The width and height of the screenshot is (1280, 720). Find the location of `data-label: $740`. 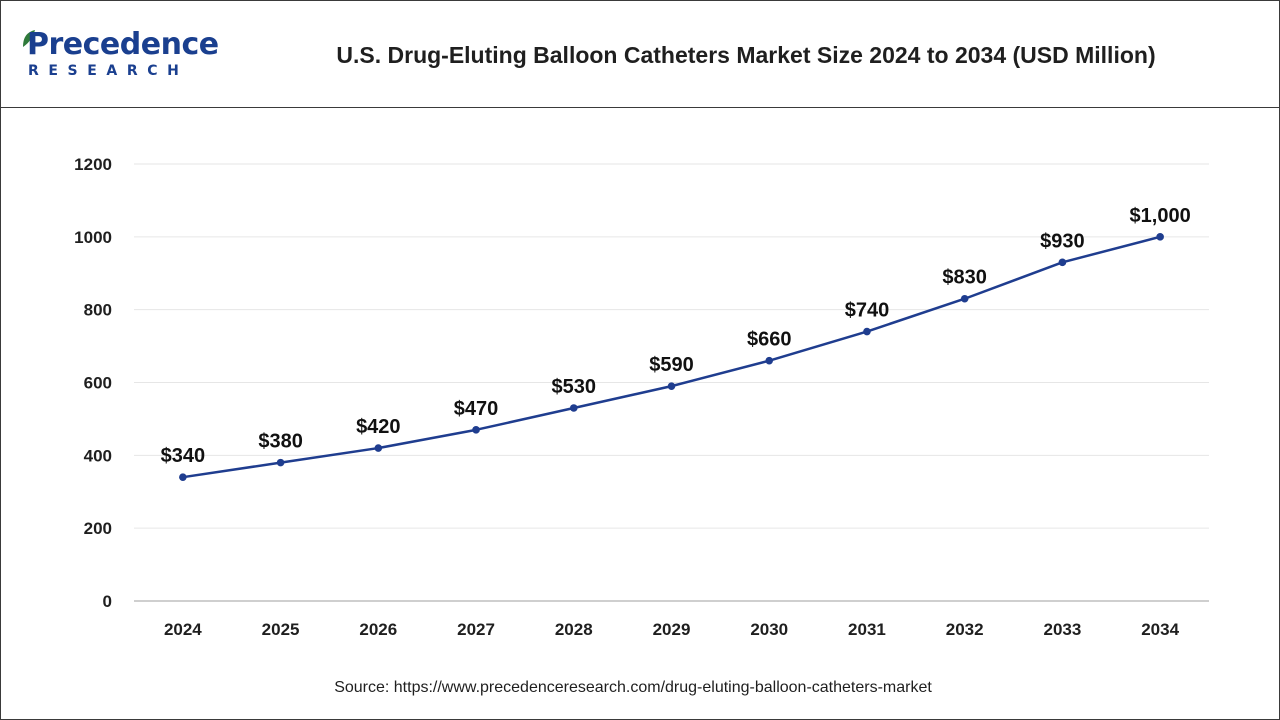

data-label: $740 is located at coordinates (867, 311).